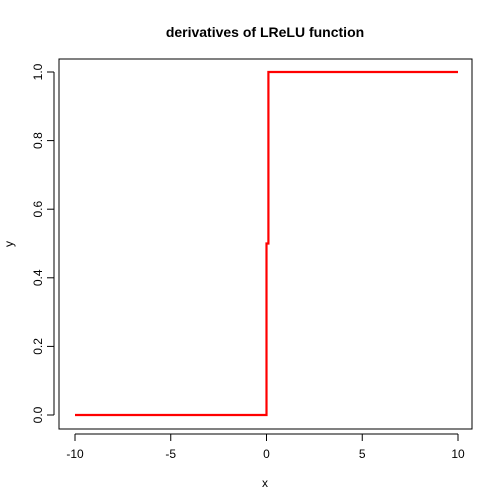  I want to click on y-tick-label: 0.8, so click(38, 140).